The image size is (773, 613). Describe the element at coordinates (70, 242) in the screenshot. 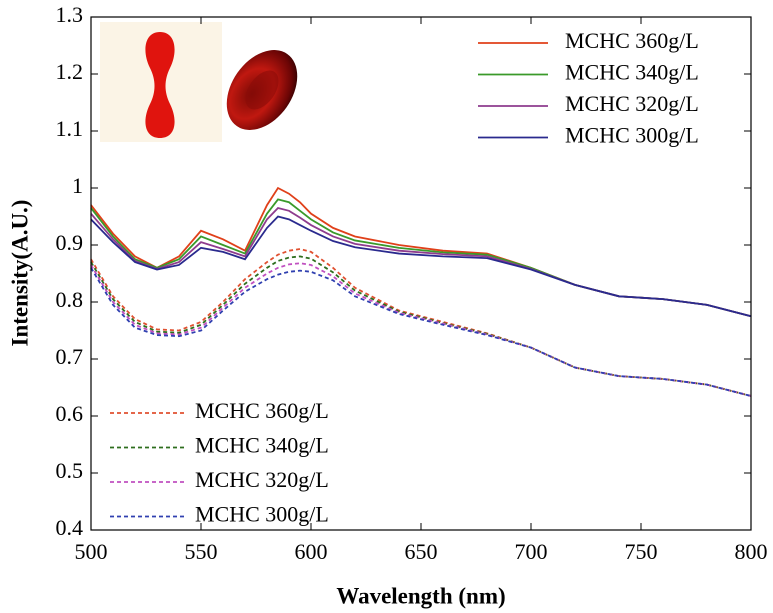

I see `y-tick-label: 0.9` at that location.